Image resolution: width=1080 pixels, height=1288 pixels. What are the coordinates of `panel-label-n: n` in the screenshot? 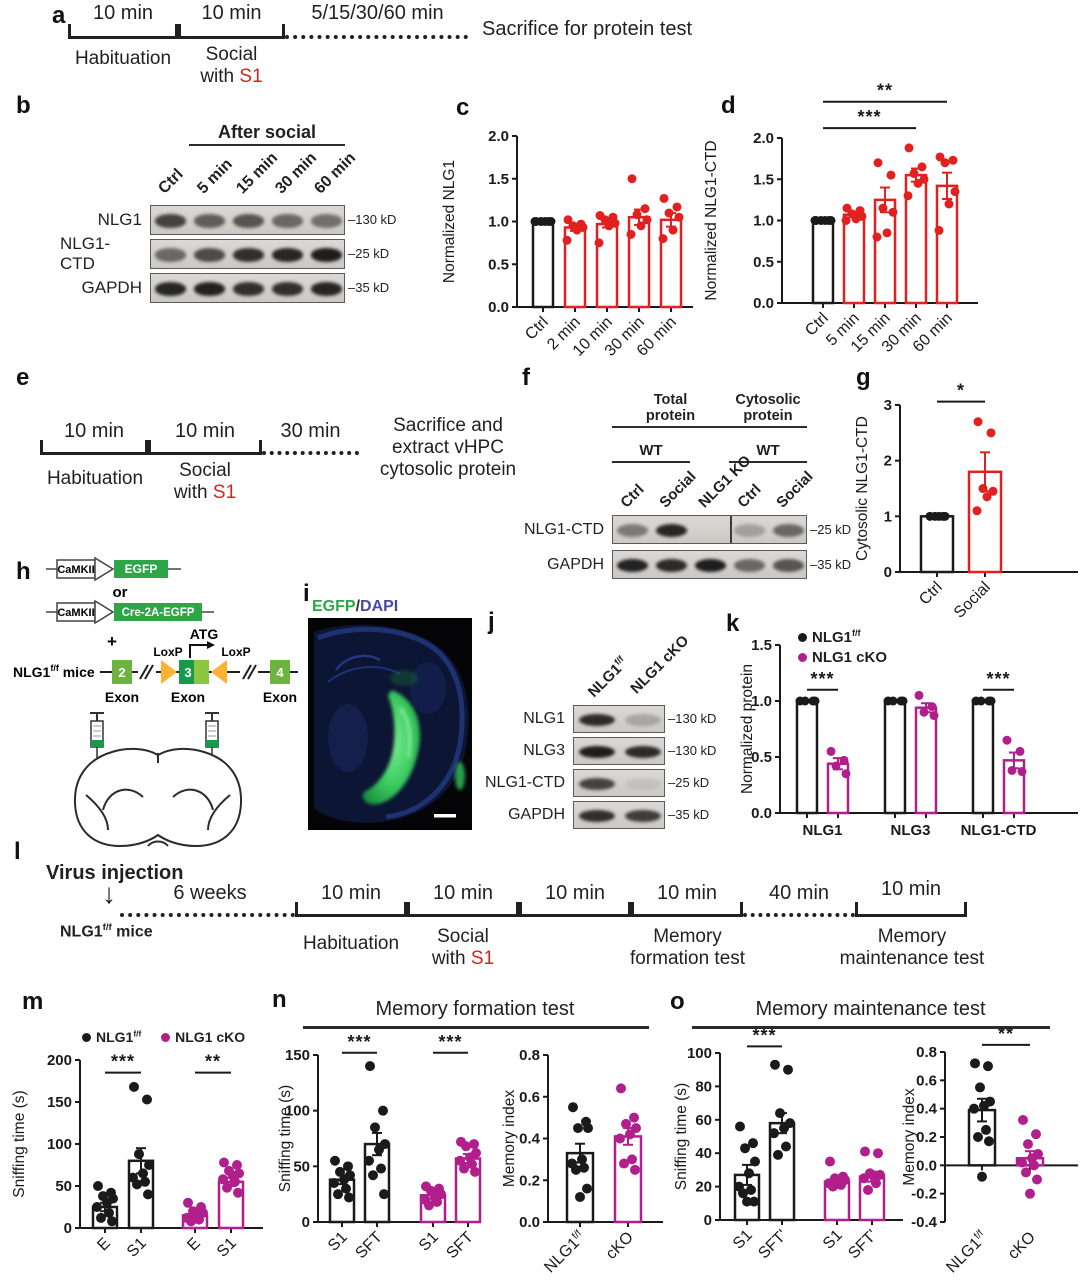 It's located at (279, 999).